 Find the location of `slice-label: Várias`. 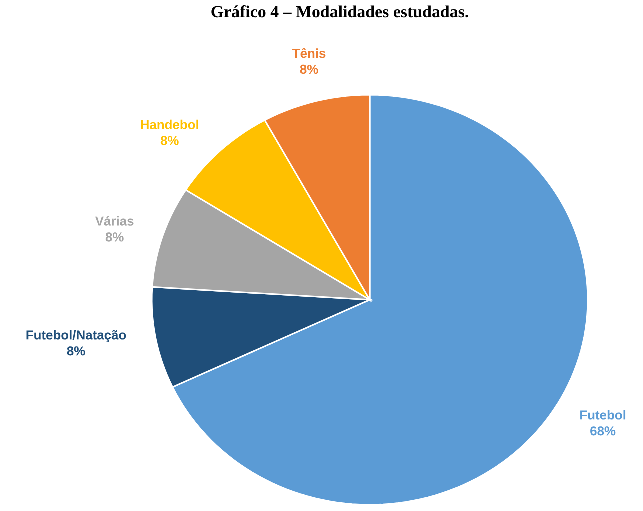

slice-label: Várias is located at coordinates (114, 221).